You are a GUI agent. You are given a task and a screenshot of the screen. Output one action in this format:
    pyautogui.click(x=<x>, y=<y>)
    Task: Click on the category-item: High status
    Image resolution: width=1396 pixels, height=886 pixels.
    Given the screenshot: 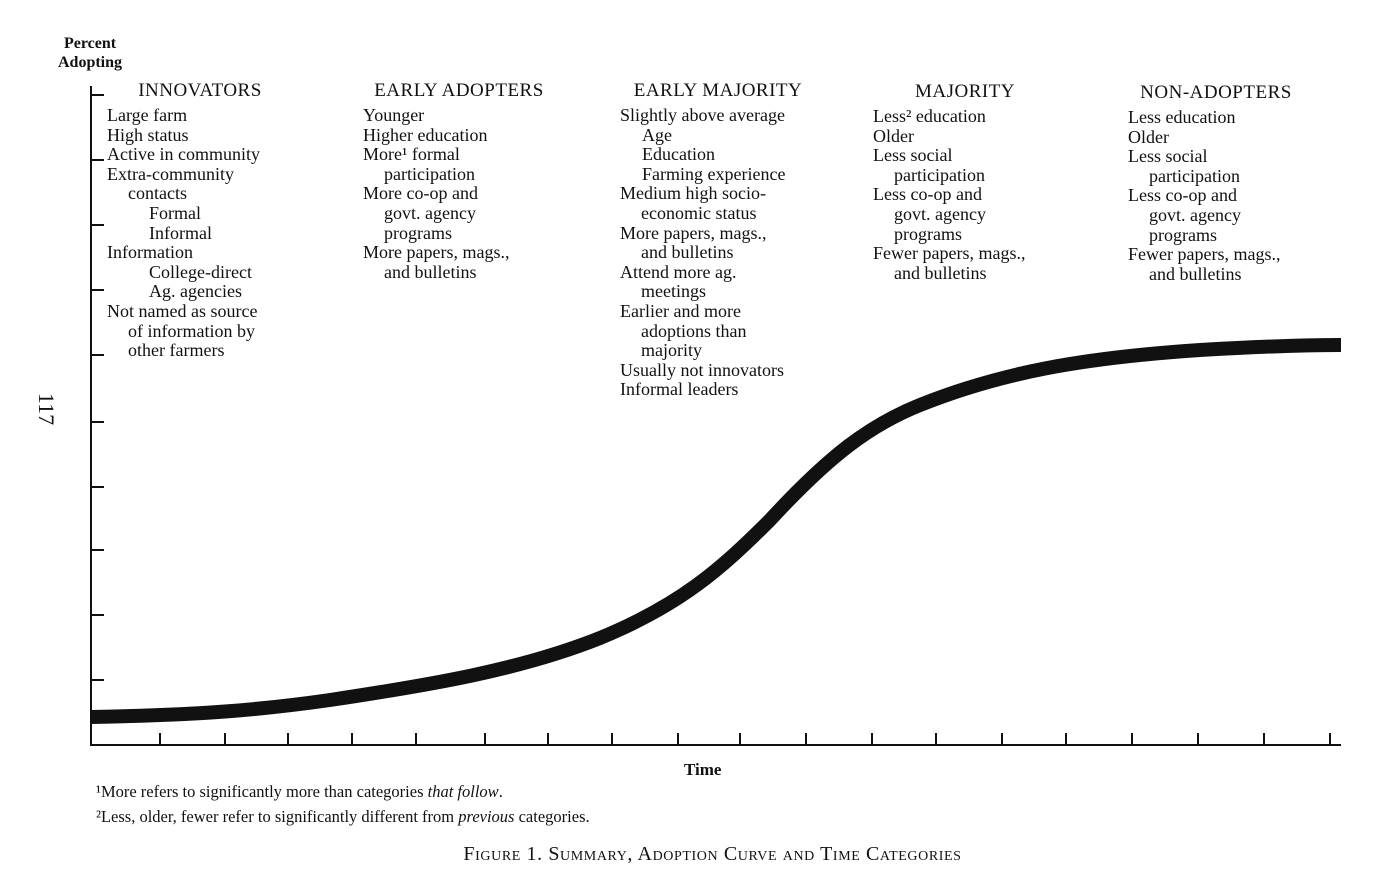 What is the action you would take?
    pyautogui.click(x=148, y=134)
    